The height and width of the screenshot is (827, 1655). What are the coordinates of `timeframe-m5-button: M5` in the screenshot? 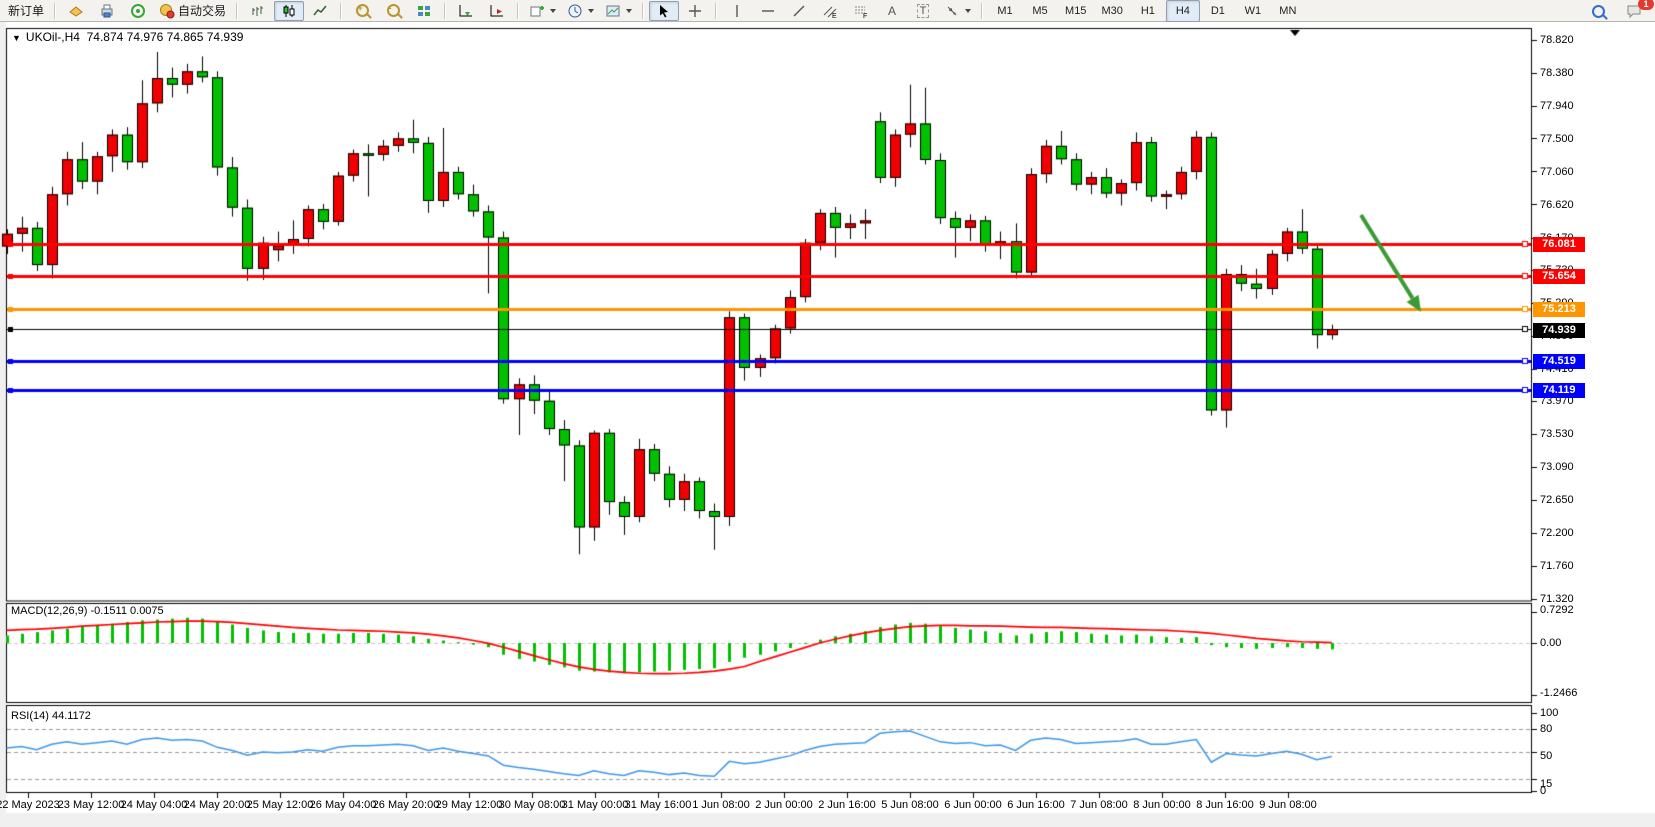 It's located at (1040, 10).